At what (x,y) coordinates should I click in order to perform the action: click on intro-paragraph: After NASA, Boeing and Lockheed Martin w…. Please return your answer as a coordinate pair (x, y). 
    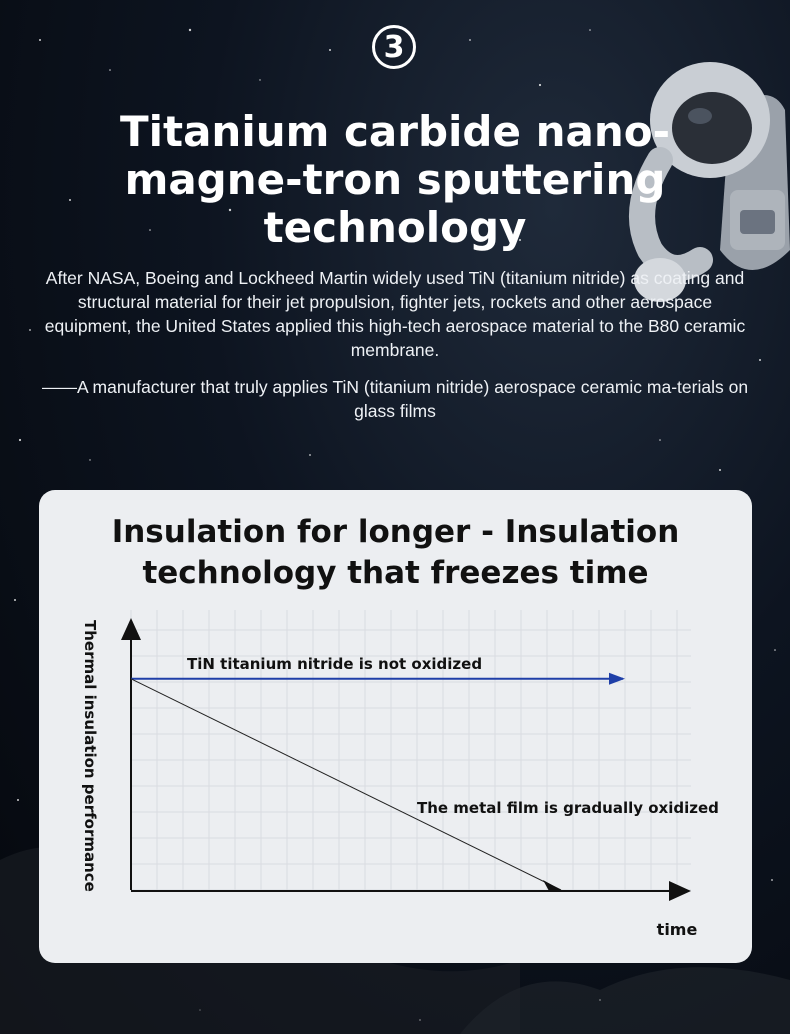
    Looking at the image, I should click on (395, 314).